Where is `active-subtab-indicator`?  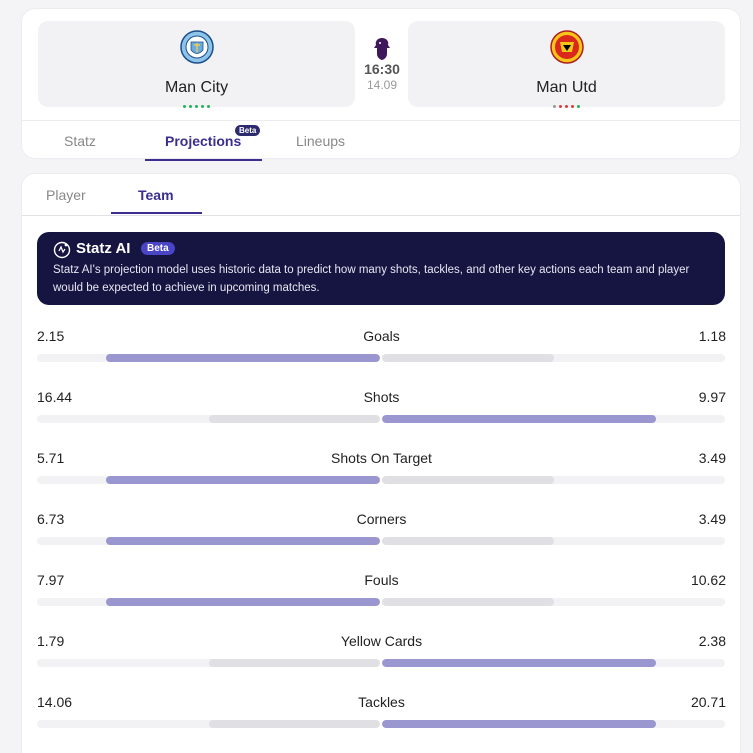 active-subtab-indicator is located at coordinates (156, 213).